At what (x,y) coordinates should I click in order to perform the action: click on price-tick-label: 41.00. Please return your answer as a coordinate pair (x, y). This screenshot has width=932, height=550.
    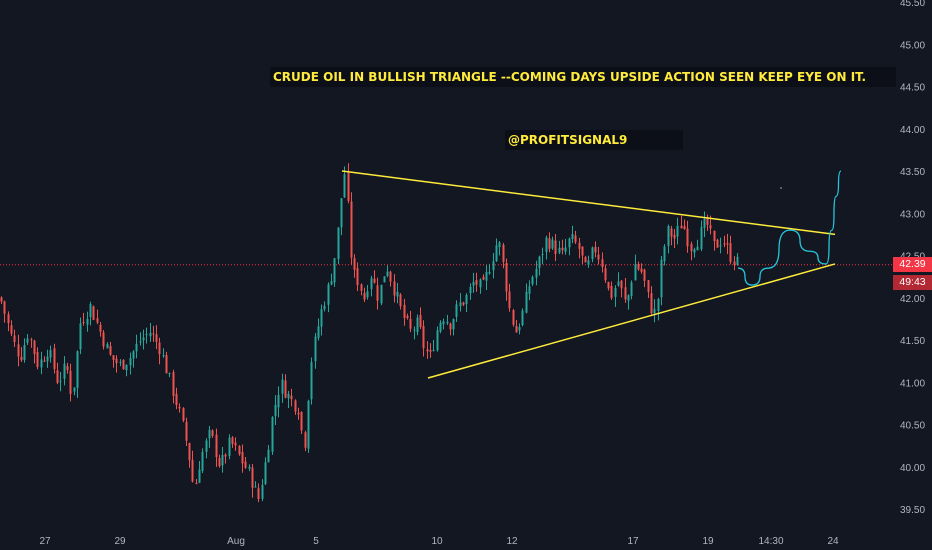
    Looking at the image, I should click on (912, 383).